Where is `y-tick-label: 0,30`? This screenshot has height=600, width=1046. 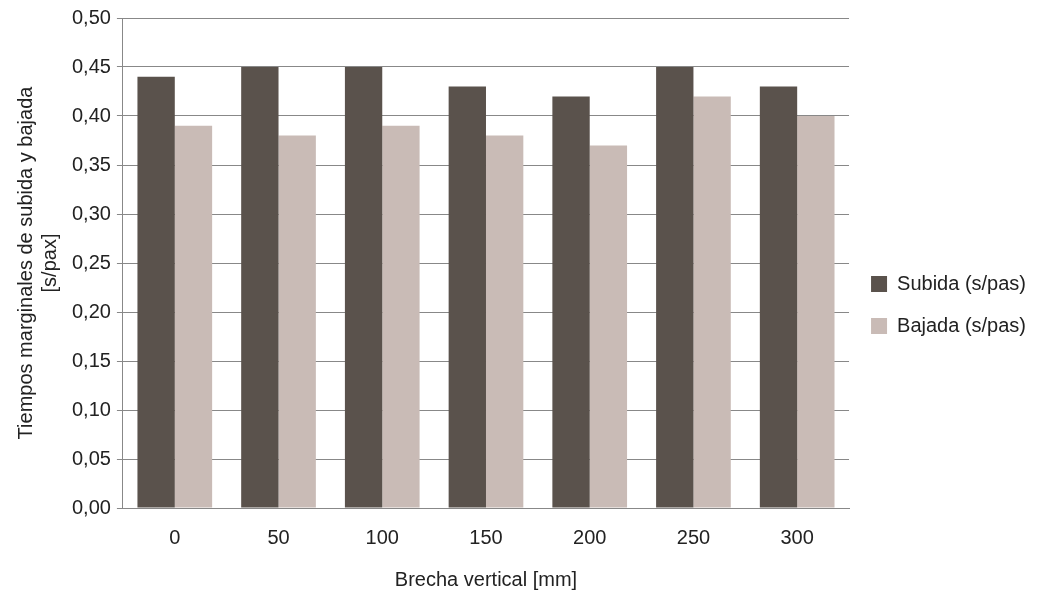 y-tick-label: 0,30 is located at coordinates (91, 212).